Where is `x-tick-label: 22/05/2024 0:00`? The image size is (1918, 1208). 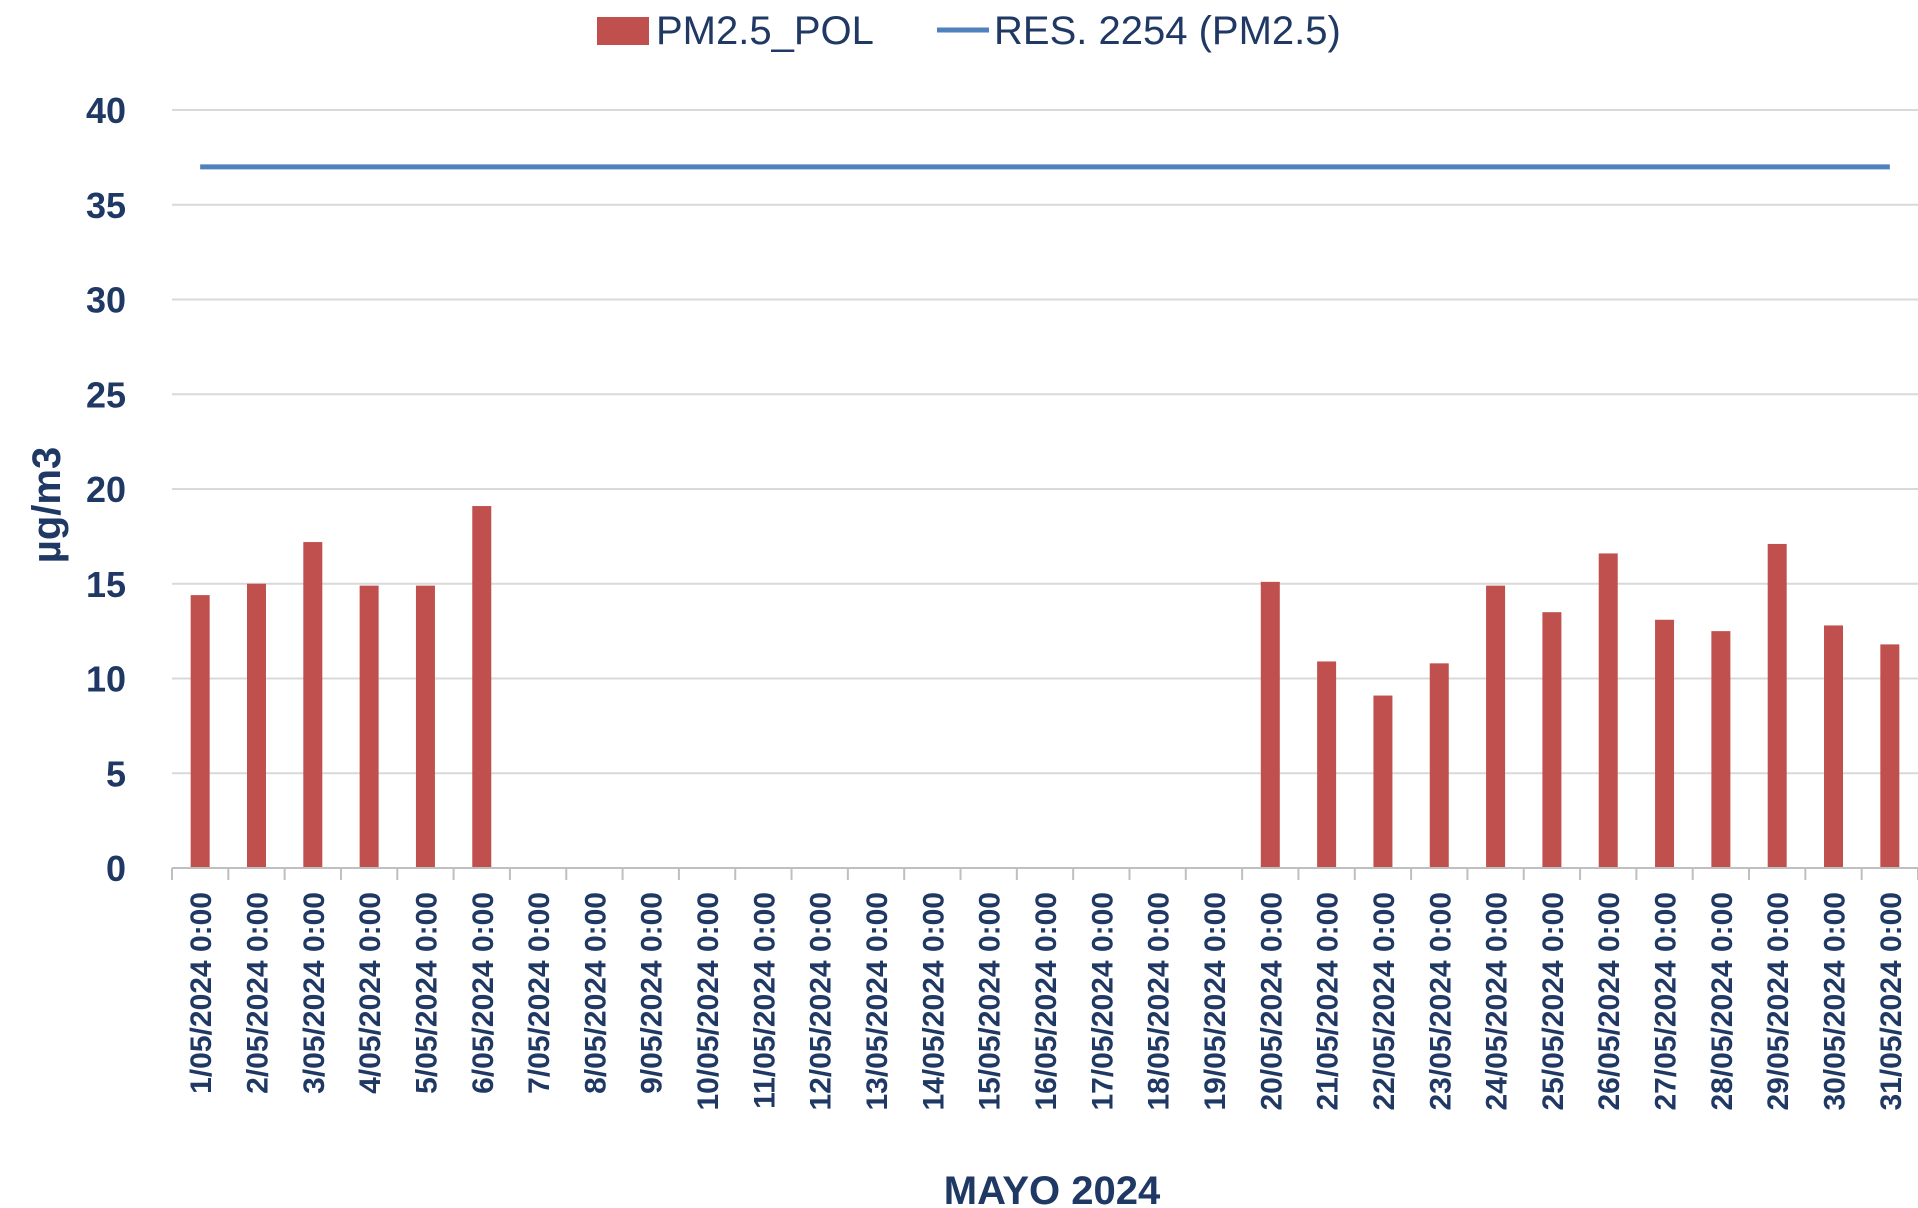 x-tick-label: 22/05/2024 0:00 is located at coordinates (1384, 1001).